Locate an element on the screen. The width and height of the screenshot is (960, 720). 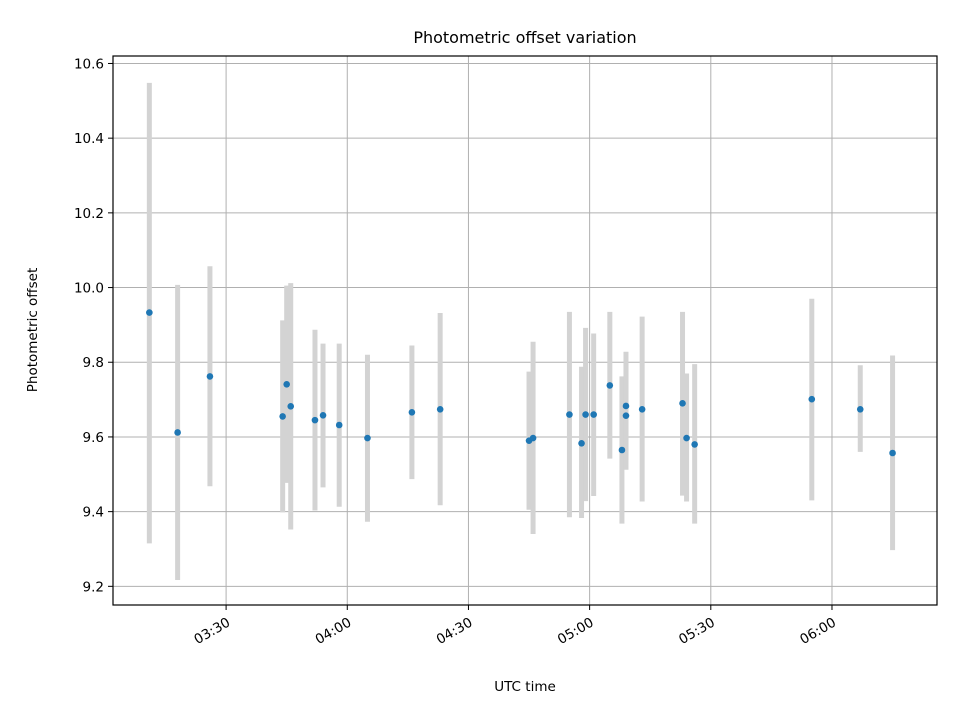
y-tick-label: 9.2 is located at coordinates (93, 587).